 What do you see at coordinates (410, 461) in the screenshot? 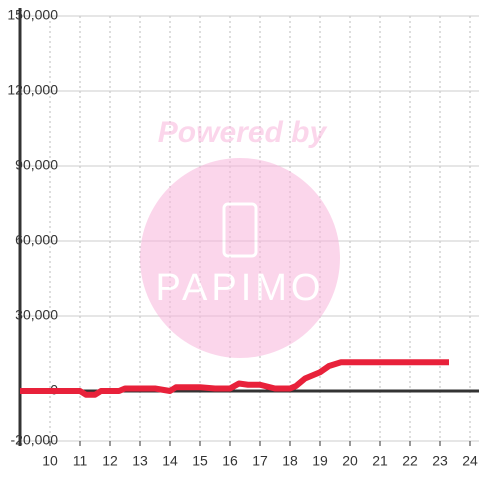
I see `x-tick-label: 22` at bounding box center [410, 461].